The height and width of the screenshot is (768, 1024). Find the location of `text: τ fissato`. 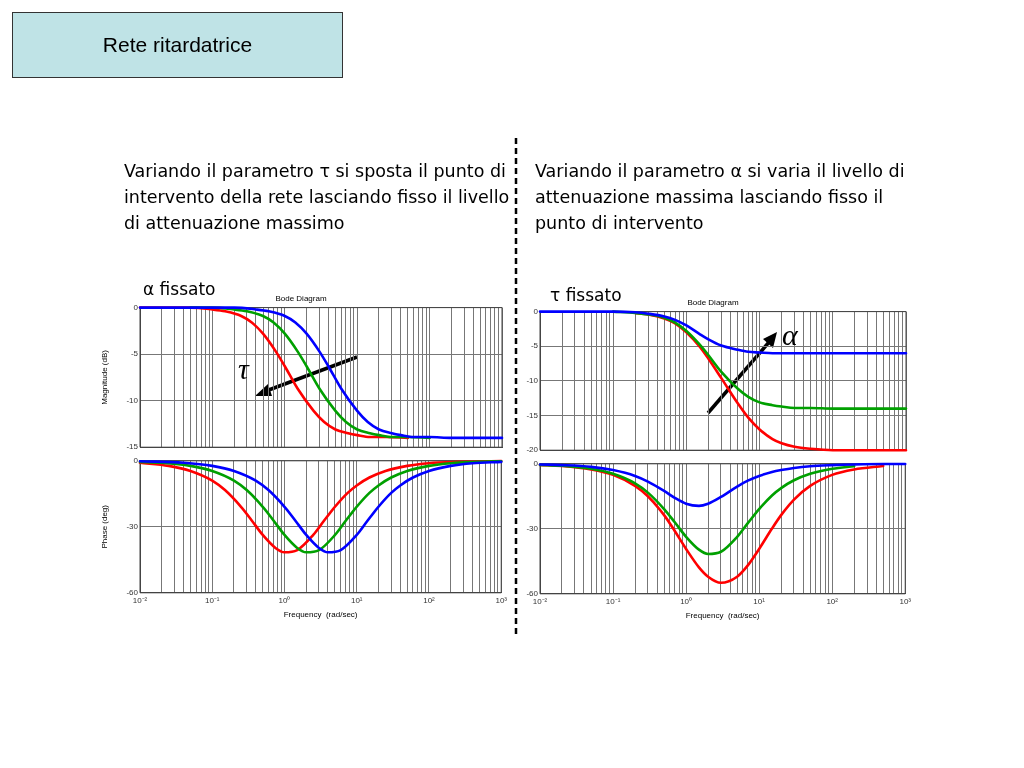

text: τ fissato is located at coordinates (586, 295).